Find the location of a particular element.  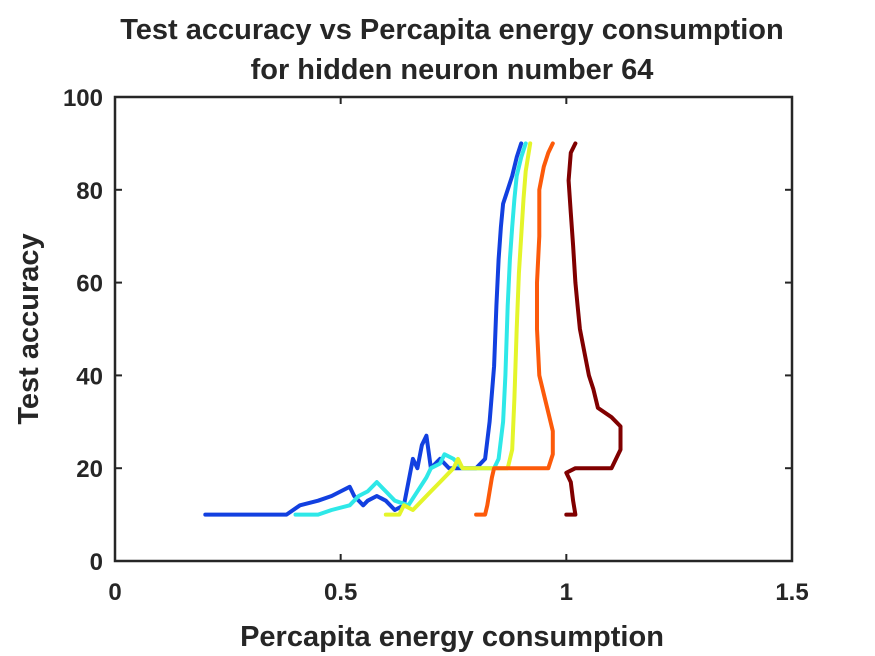

y-tick-label: 40 is located at coordinates (89, 376).